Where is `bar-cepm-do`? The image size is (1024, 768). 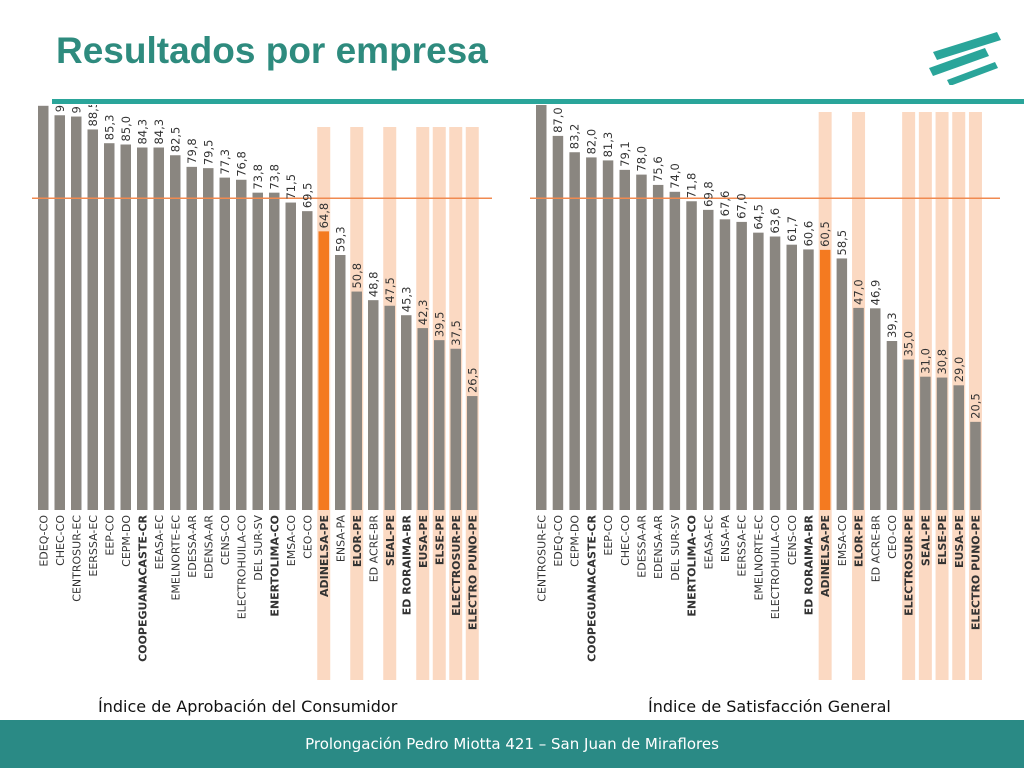 bar-cepm-do is located at coordinates (574, 331).